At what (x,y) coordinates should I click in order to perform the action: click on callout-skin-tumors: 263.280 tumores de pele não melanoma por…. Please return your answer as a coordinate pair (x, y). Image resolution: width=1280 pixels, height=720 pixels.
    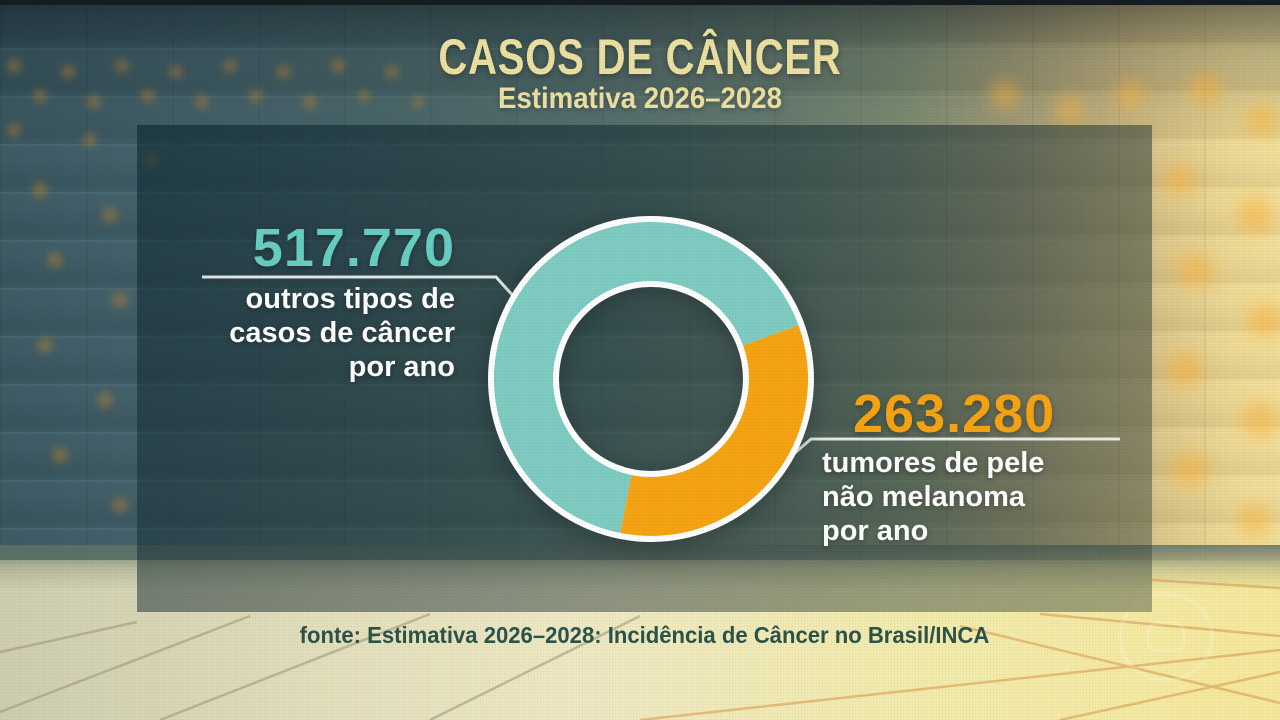
    Looking at the image, I should click on (938, 467).